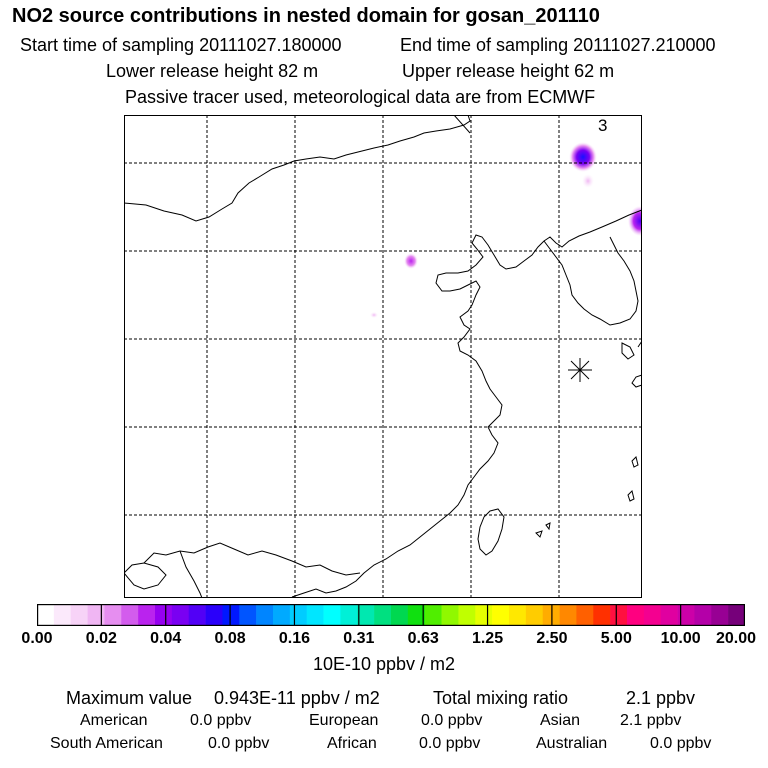  I want to click on indochina-border-line, so click(252, 559).